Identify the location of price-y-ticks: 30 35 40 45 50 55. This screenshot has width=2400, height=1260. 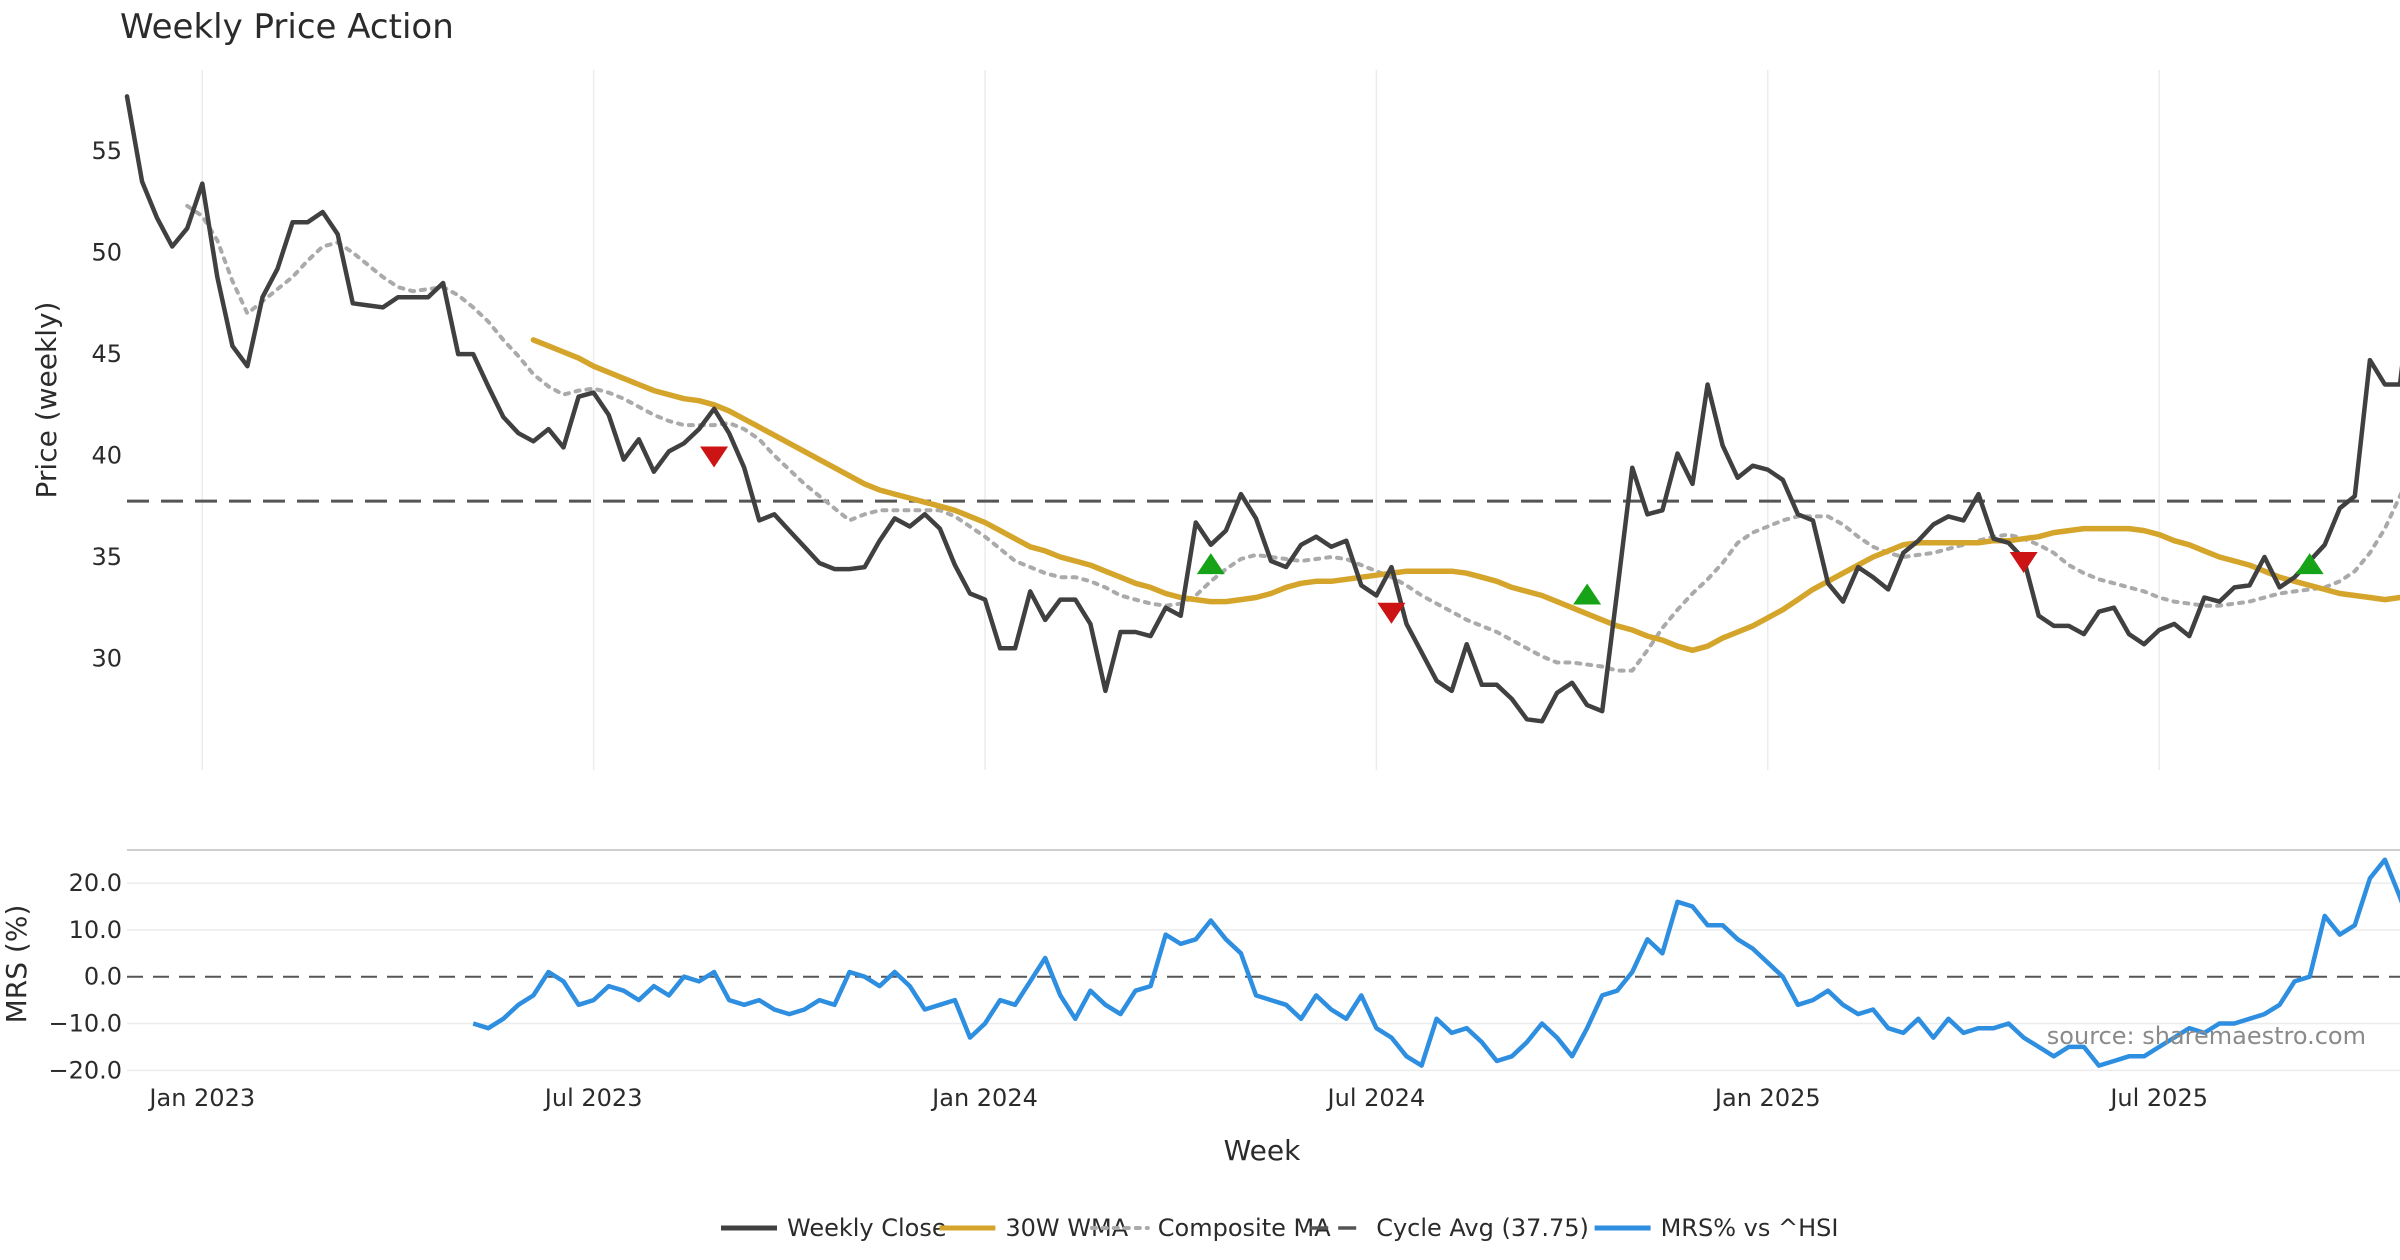
(106, 404).